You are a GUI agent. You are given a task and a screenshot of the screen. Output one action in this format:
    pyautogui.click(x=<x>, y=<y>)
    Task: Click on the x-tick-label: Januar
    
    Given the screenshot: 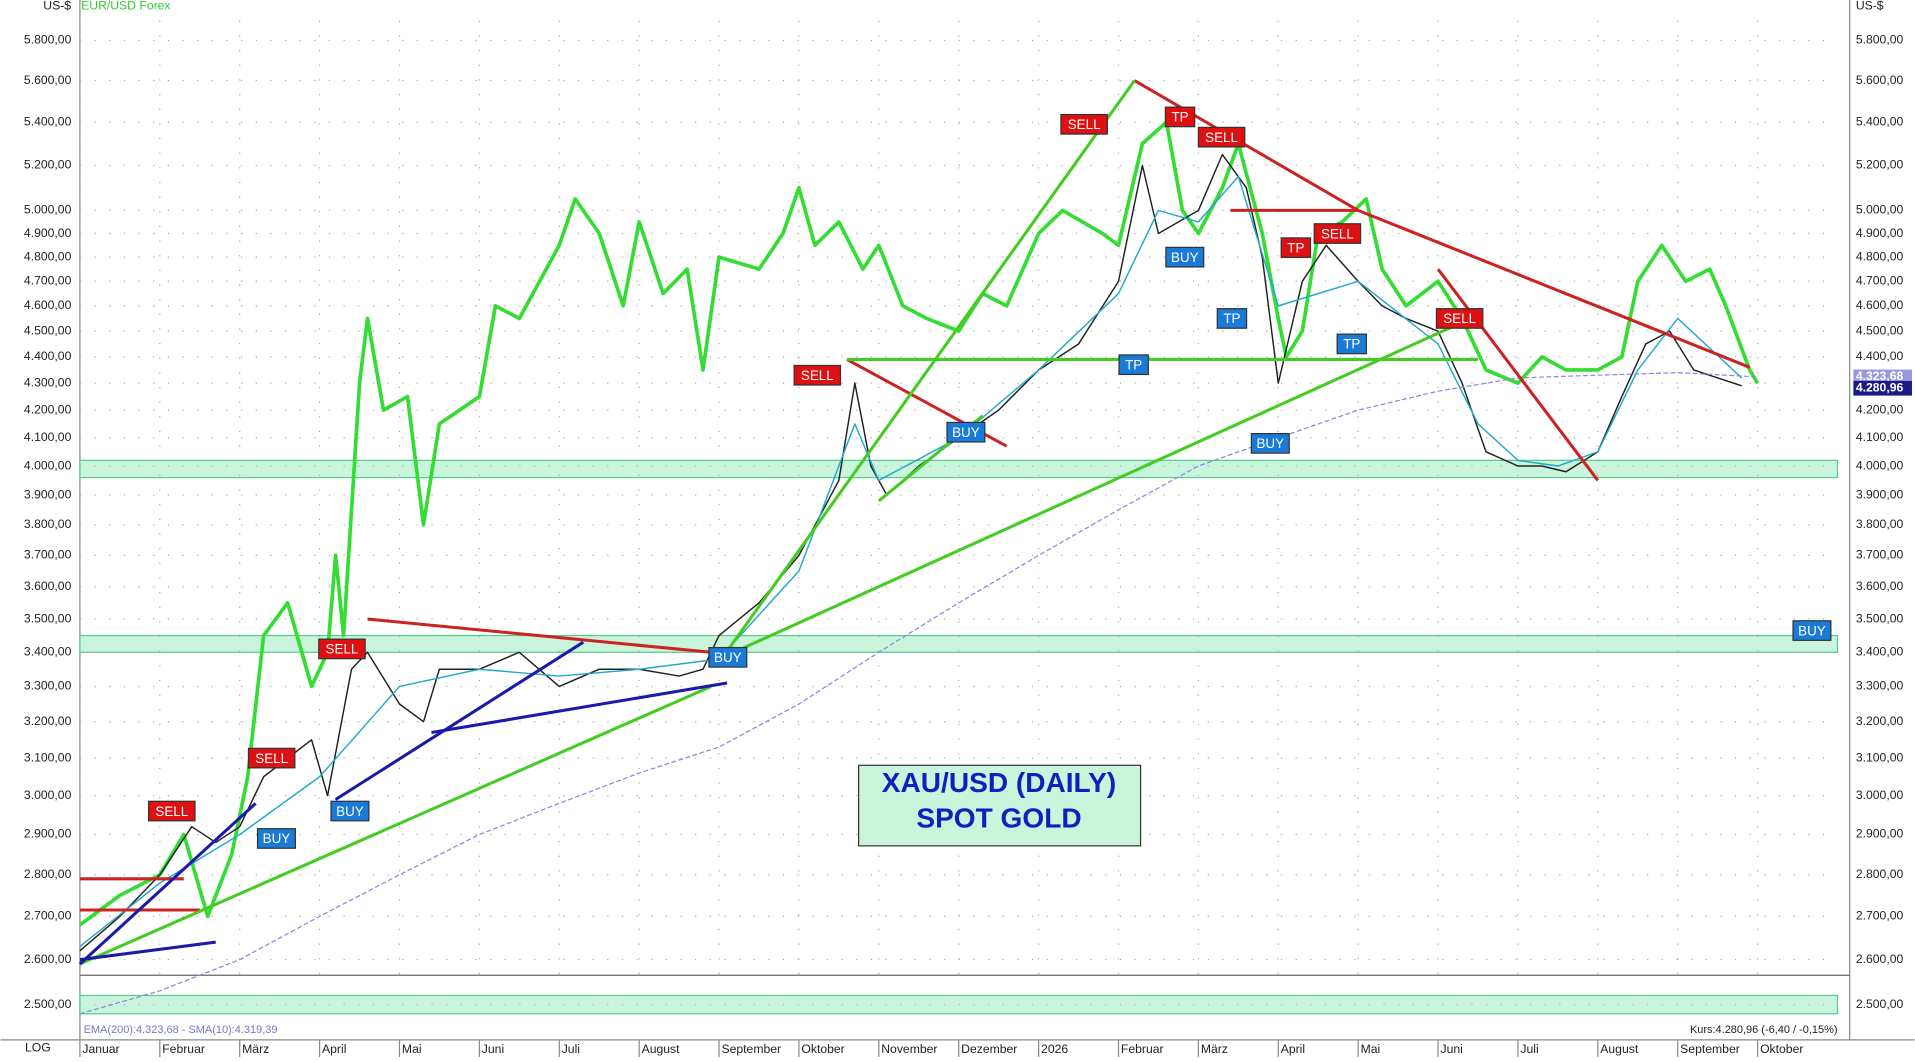 What is the action you would take?
    pyautogui.click(x=100, y=1049)
    